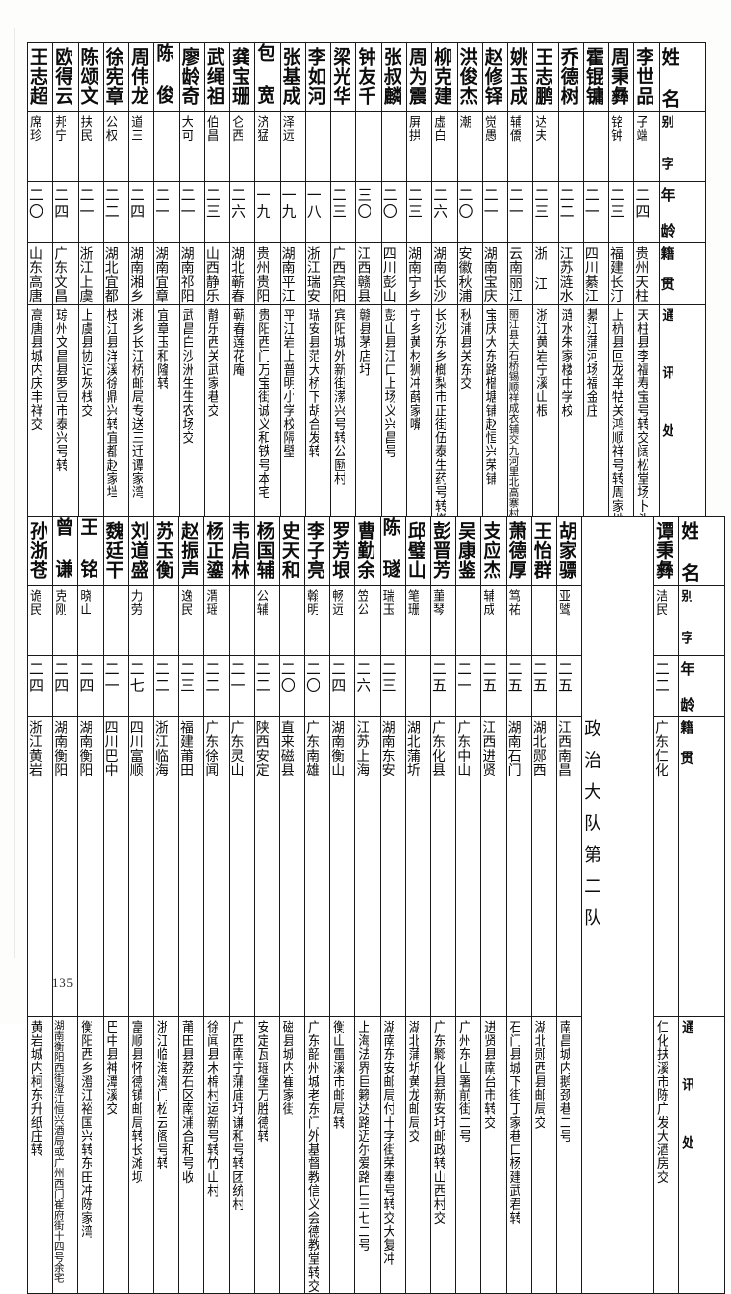 The width and height of the screenshot is (731, 1294). What do you see at coordinates (65, 77) in the screenshot?
I see `entry-23-name: 欧得云` at bounding box center [65, 77].